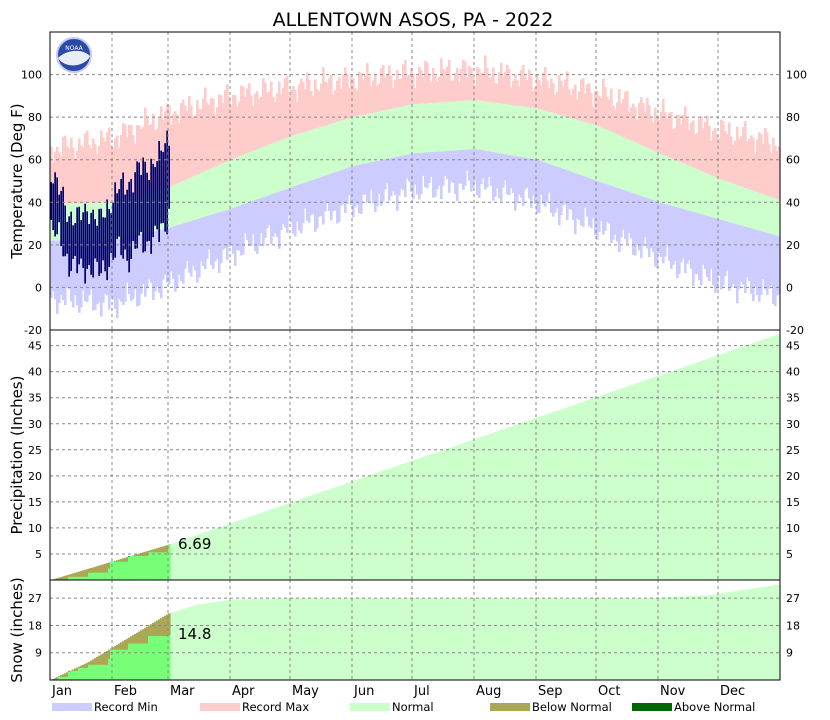  Describe the element at coordinates (220, 707) in the screenshot. I see `legend-swatch` at that location.